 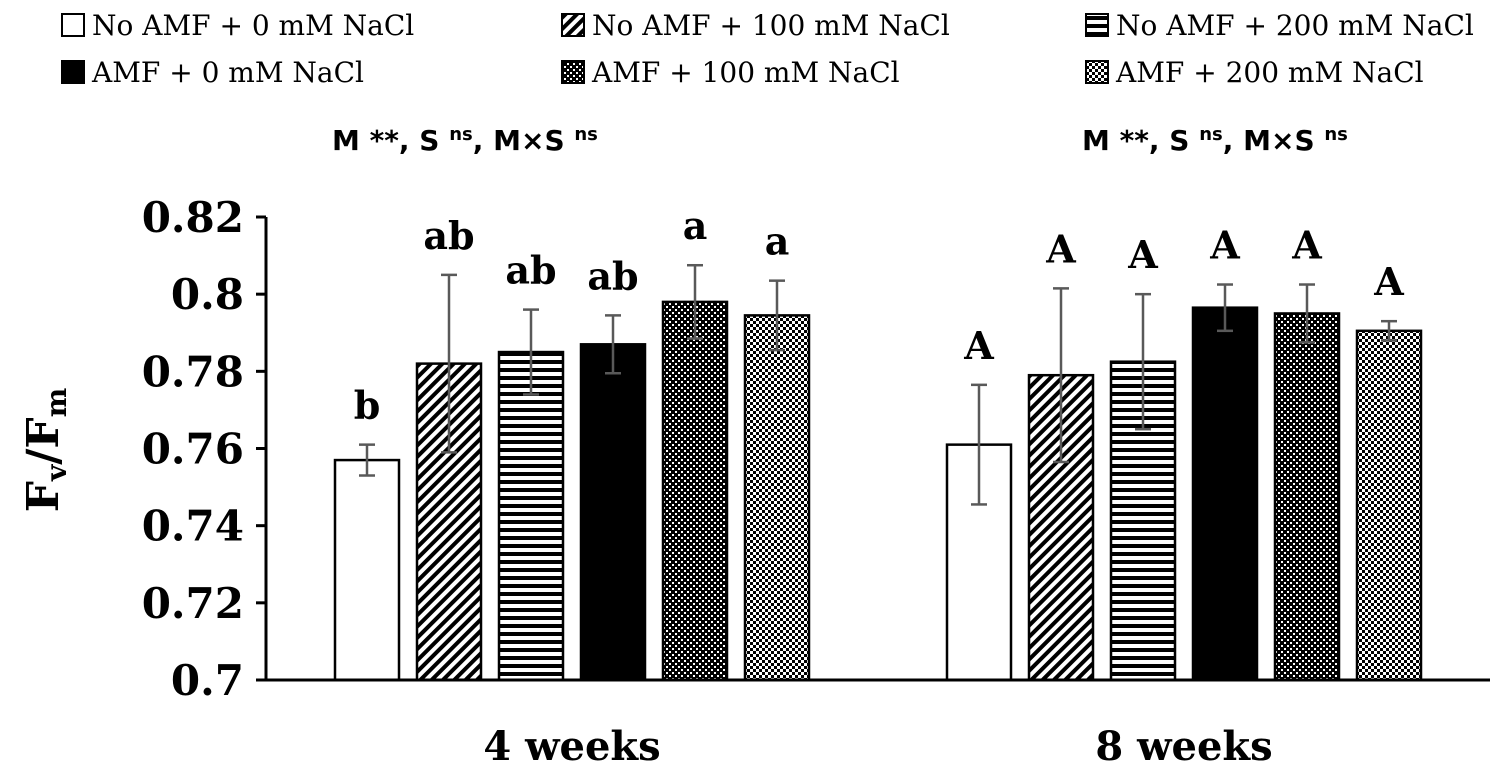 I want to click on stats-annotations: M **, S ns, M×S ns M **, S ns, M×S ns, so click(x=840, y=140).